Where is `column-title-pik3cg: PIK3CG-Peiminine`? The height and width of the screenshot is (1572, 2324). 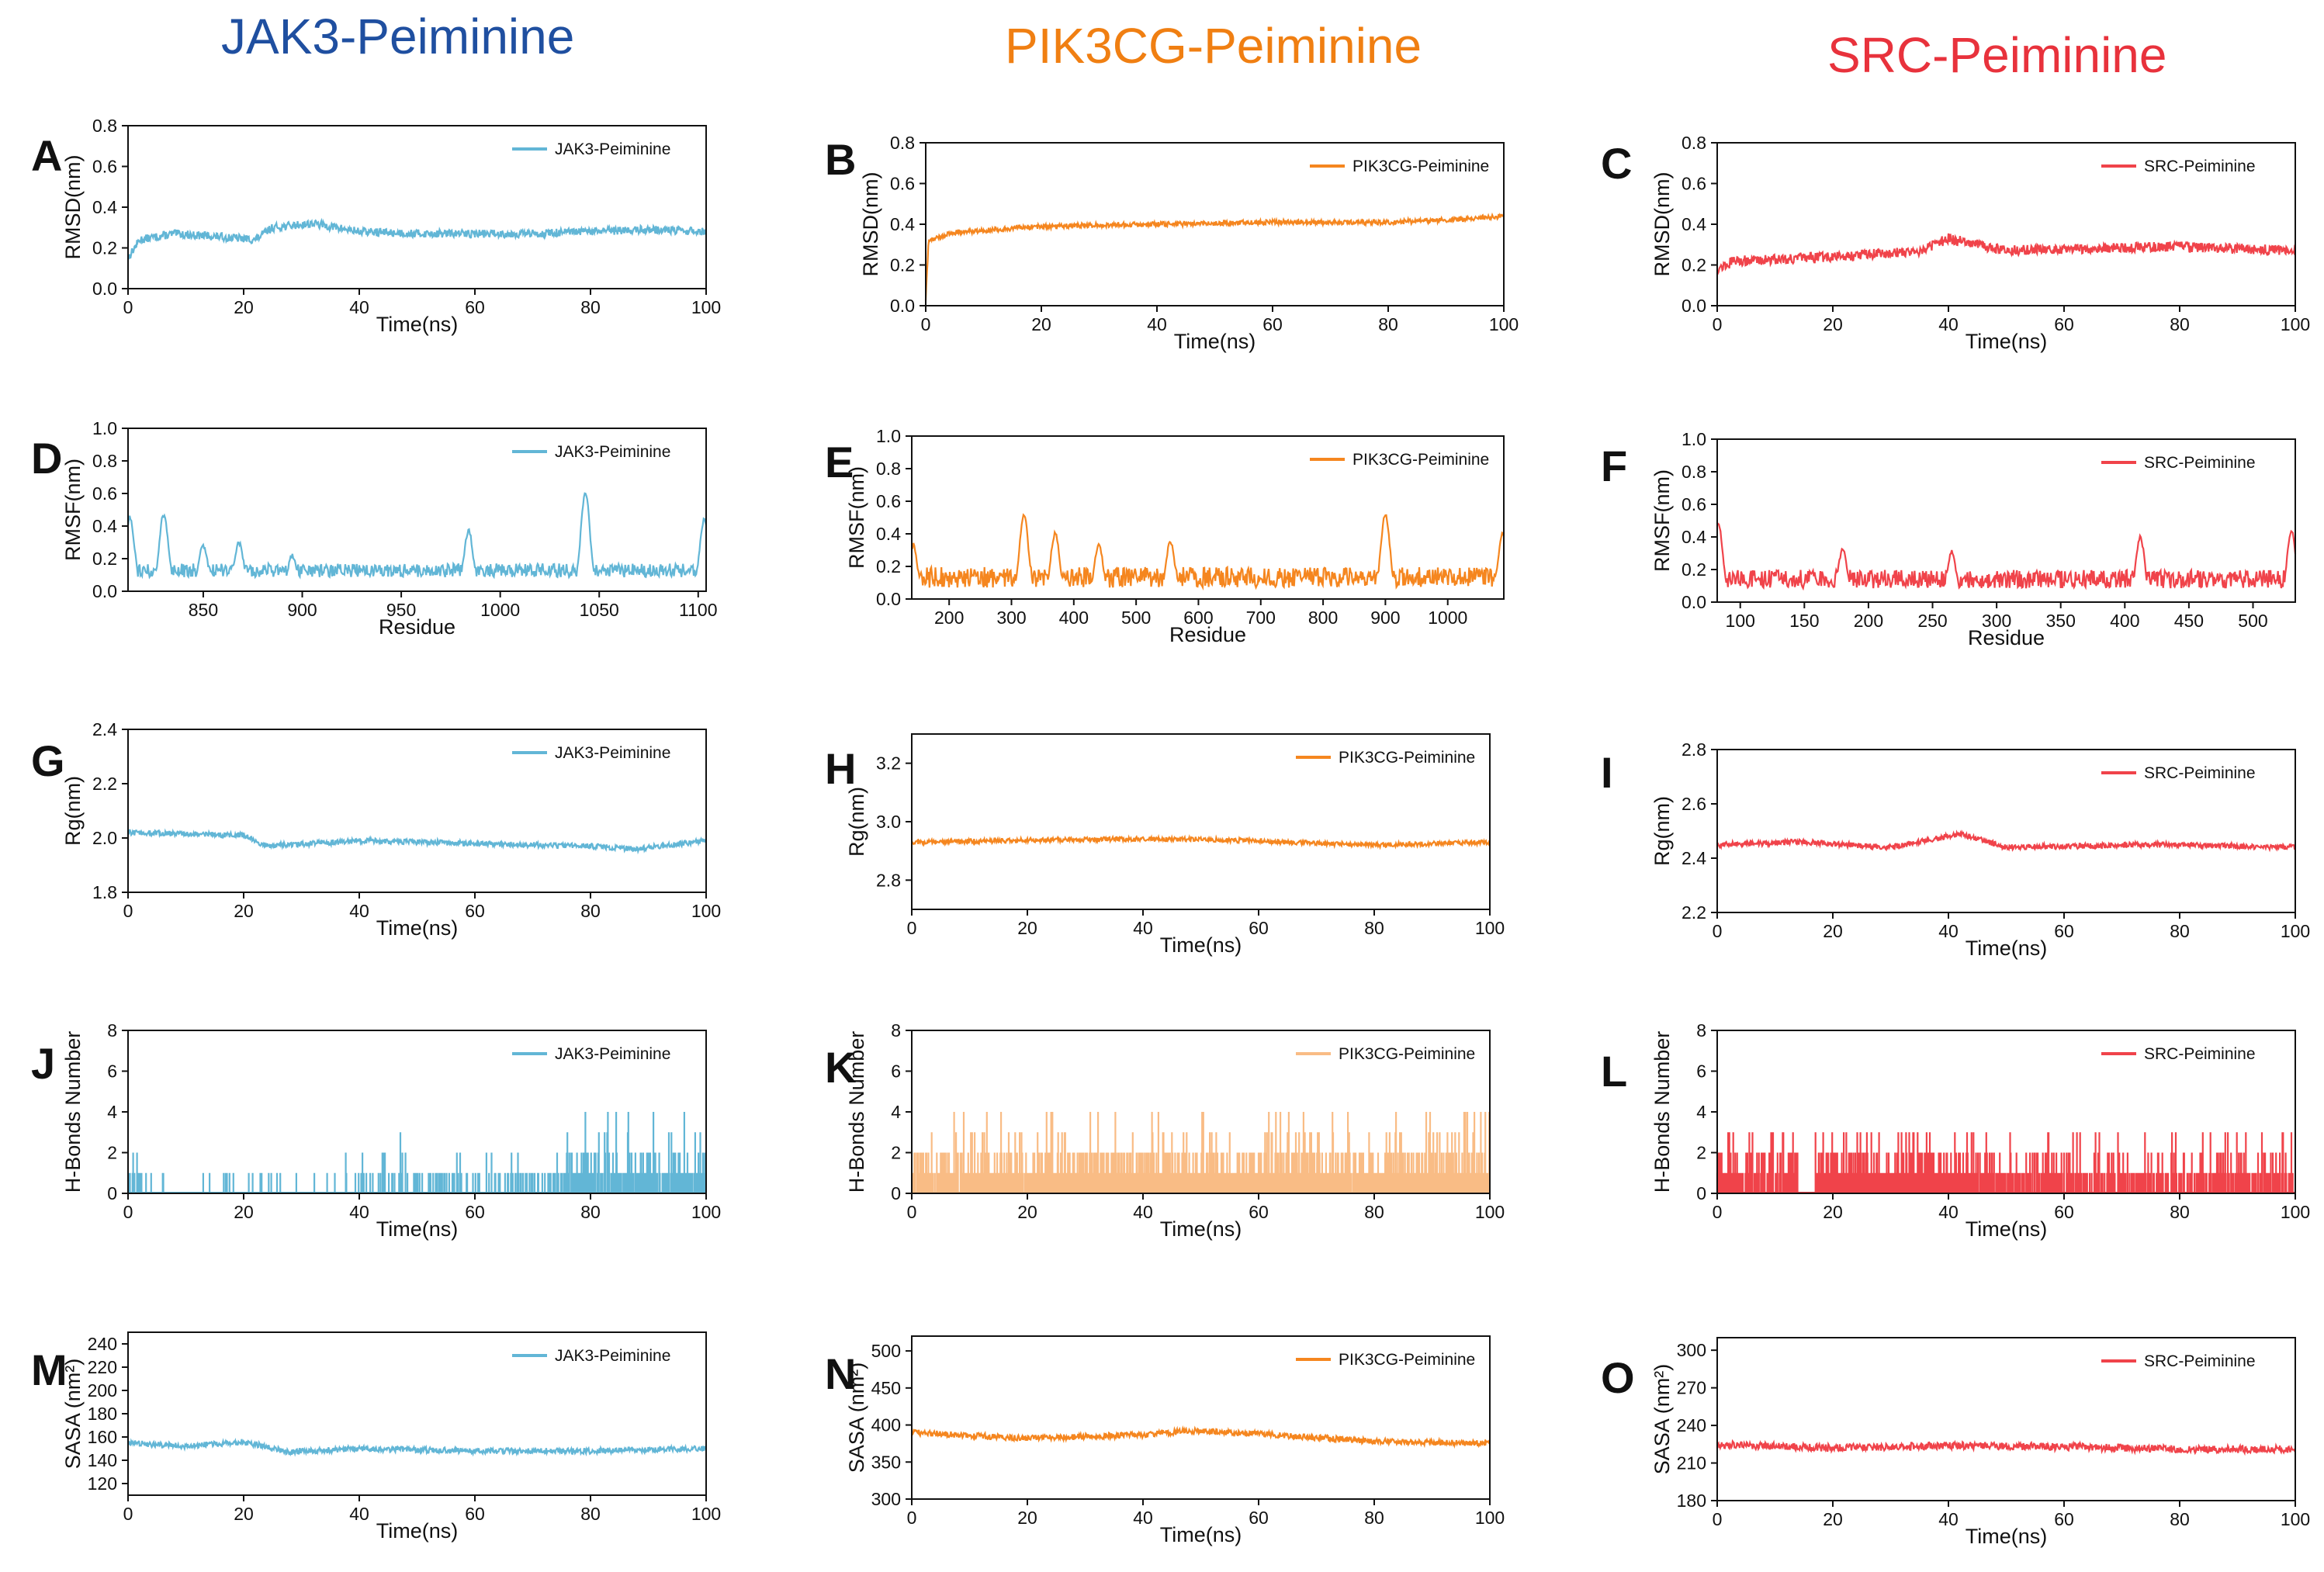
column-title-pik3cg: PIK3CG-Peiminine is located at coordinates (1213, 46).